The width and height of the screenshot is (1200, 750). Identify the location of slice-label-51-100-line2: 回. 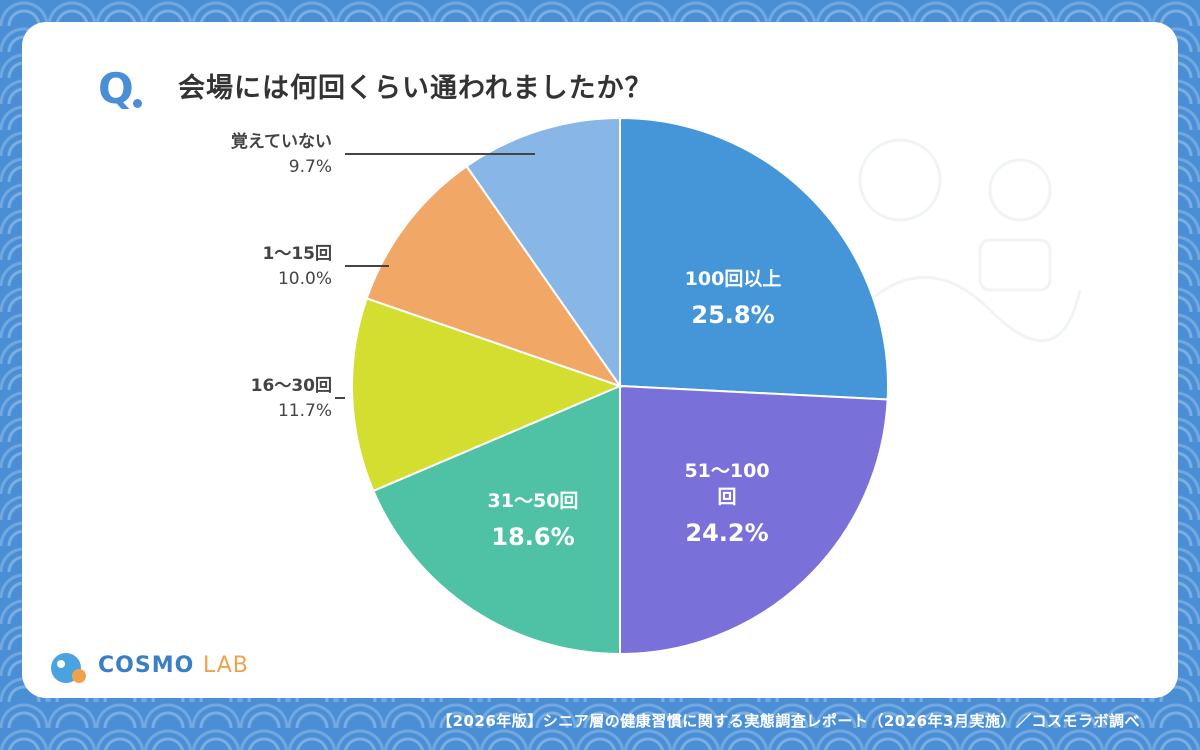
(727, 497).